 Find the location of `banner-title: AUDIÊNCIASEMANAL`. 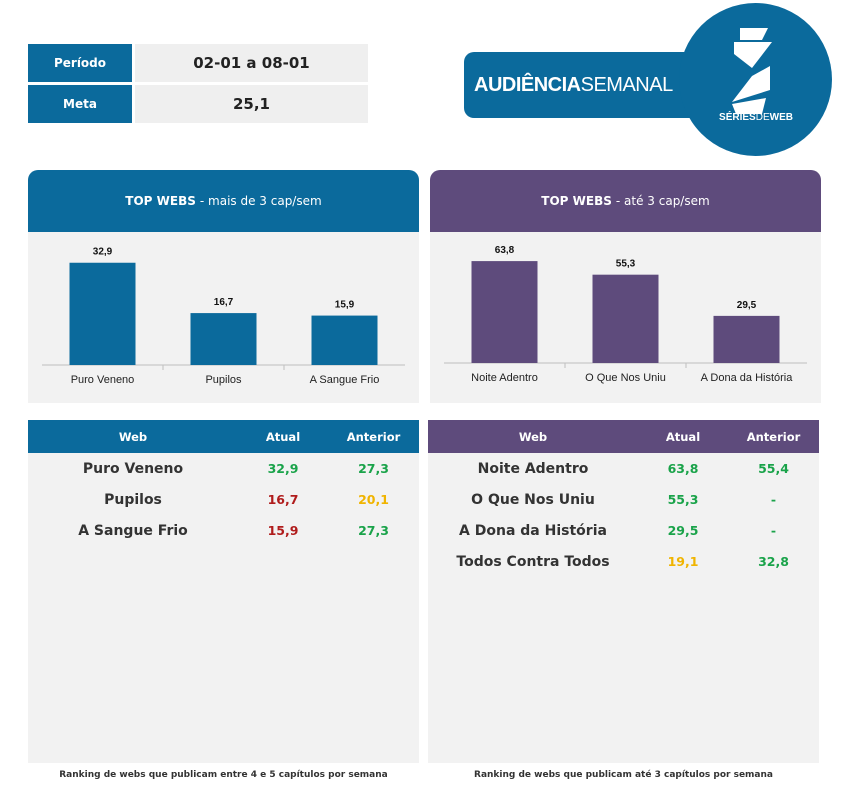

banner-title: AUDIÊNCIASEMANAL is located at coordinates (573, 85).